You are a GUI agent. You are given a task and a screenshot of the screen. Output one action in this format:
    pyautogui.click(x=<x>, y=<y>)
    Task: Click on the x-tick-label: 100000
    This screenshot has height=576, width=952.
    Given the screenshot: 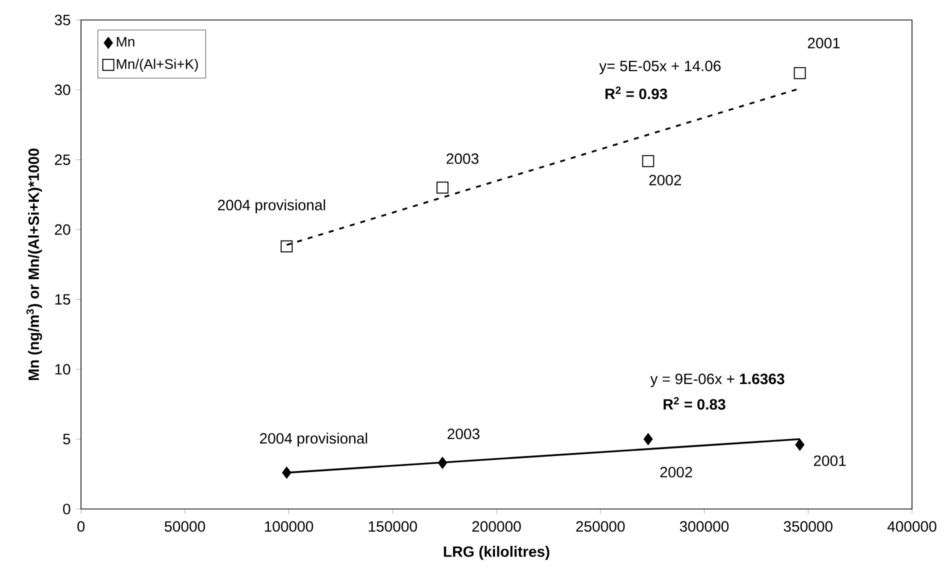 What is the action you would take?
    pyautogui.click(x=289, y=526)
    